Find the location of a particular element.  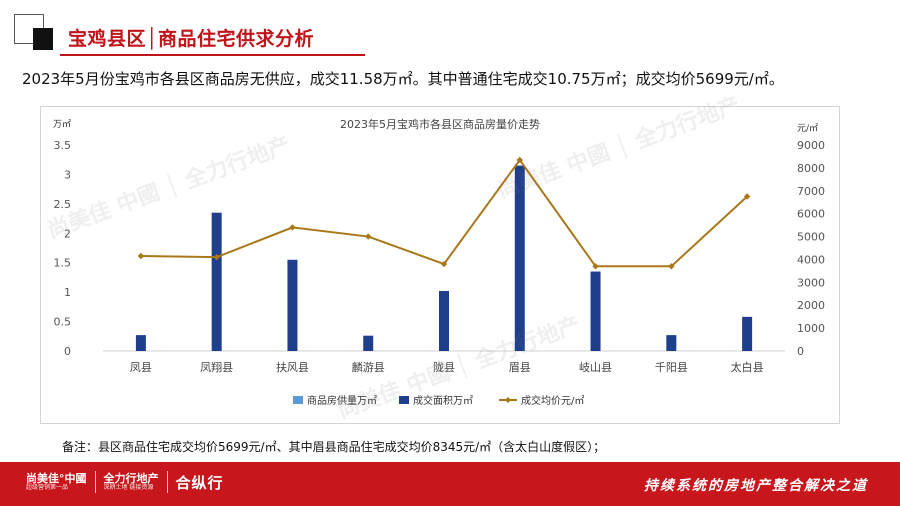

category-label: 凤翔县 is located at coordinates (216, 367).